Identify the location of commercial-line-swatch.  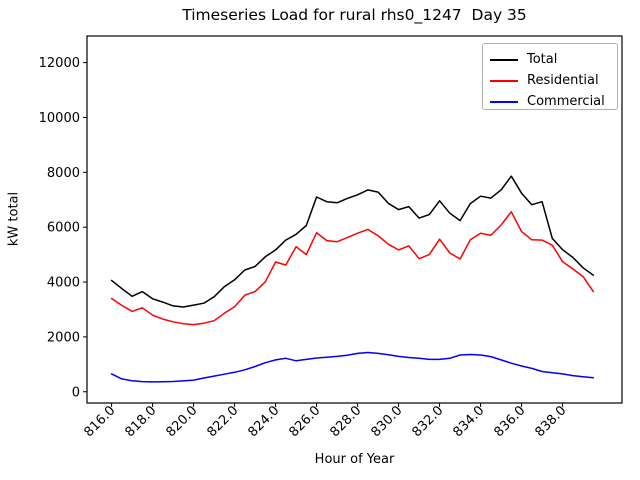
(504, 101).